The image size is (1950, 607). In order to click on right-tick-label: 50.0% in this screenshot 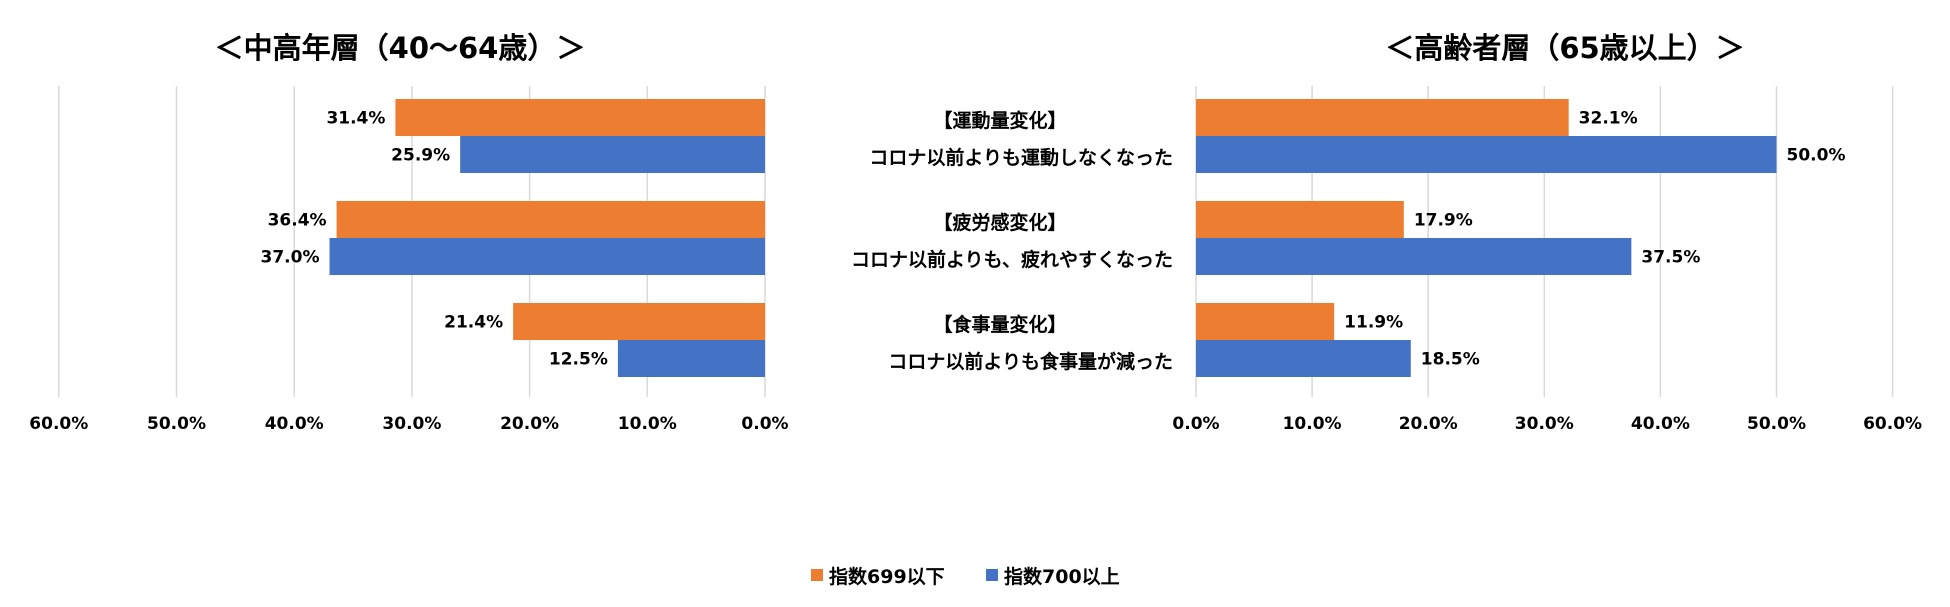, I will do `click(1776, 424)`.